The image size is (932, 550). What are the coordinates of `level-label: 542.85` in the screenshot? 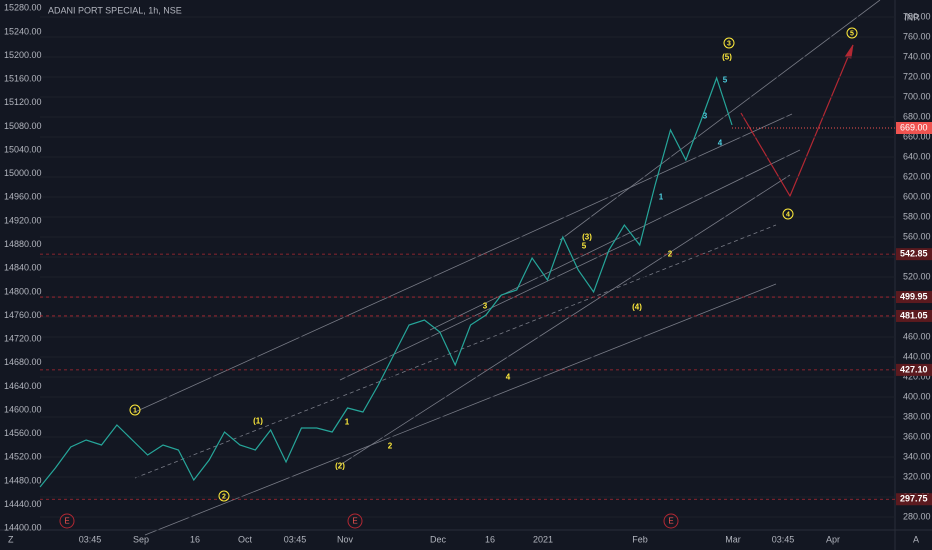 It's located at (914, 254).